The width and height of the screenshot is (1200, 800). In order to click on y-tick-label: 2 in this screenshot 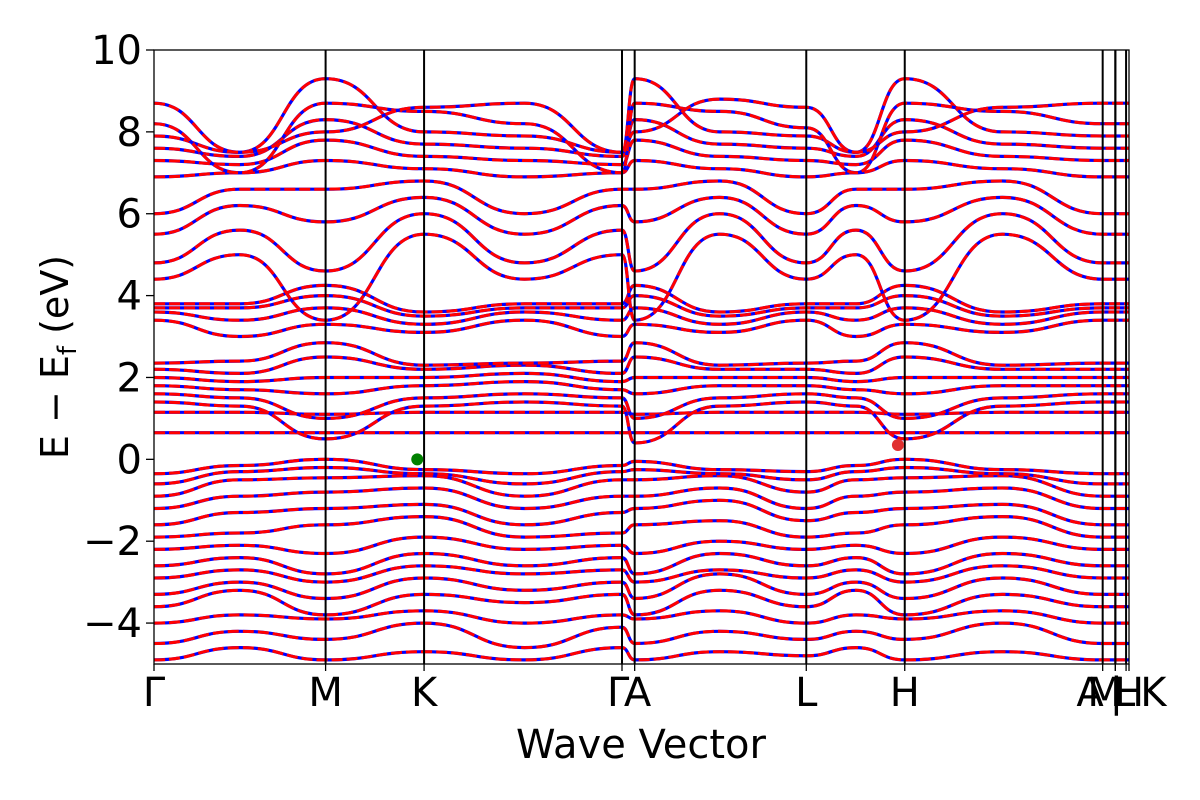, I will do `click(129, 378)`.